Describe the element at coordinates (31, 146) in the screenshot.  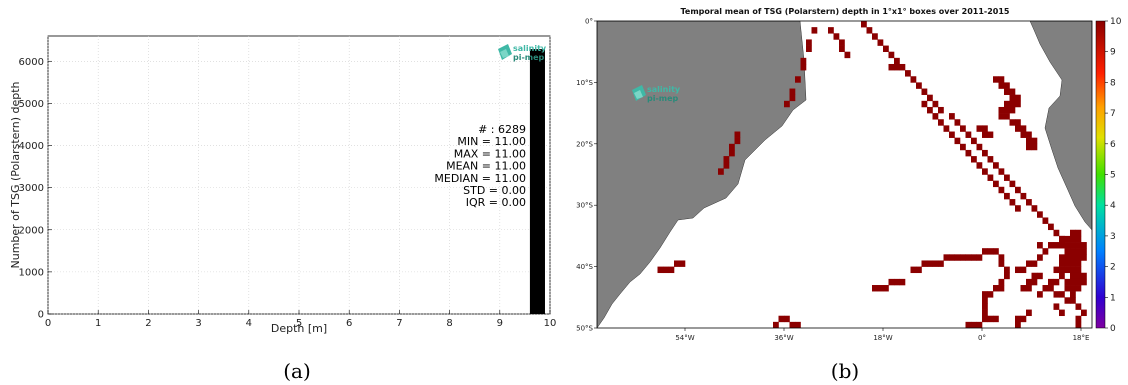
I see `y-tick-label: 4000` at that location.